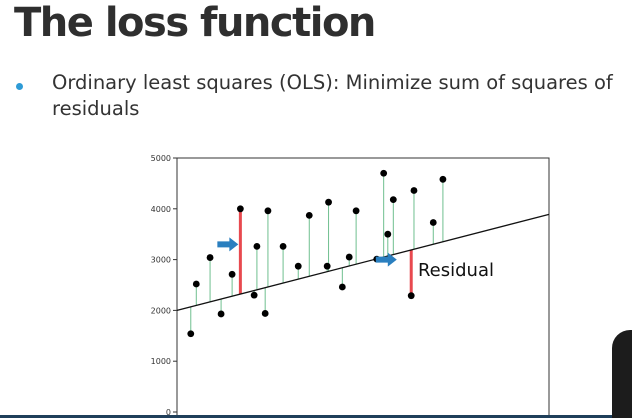 This screenshot has width=632, height=418. I want to click on y-tick-label: 1000, so click(161, 361).